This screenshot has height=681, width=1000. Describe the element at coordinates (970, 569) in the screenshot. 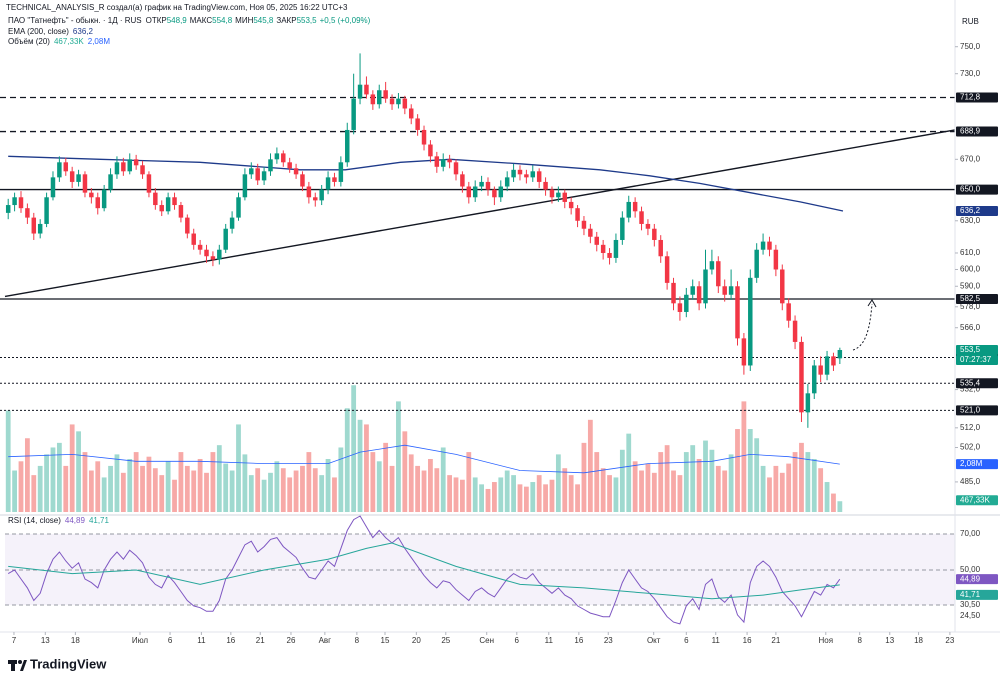

I see `rsi-tick-label: 50,00` at that location.